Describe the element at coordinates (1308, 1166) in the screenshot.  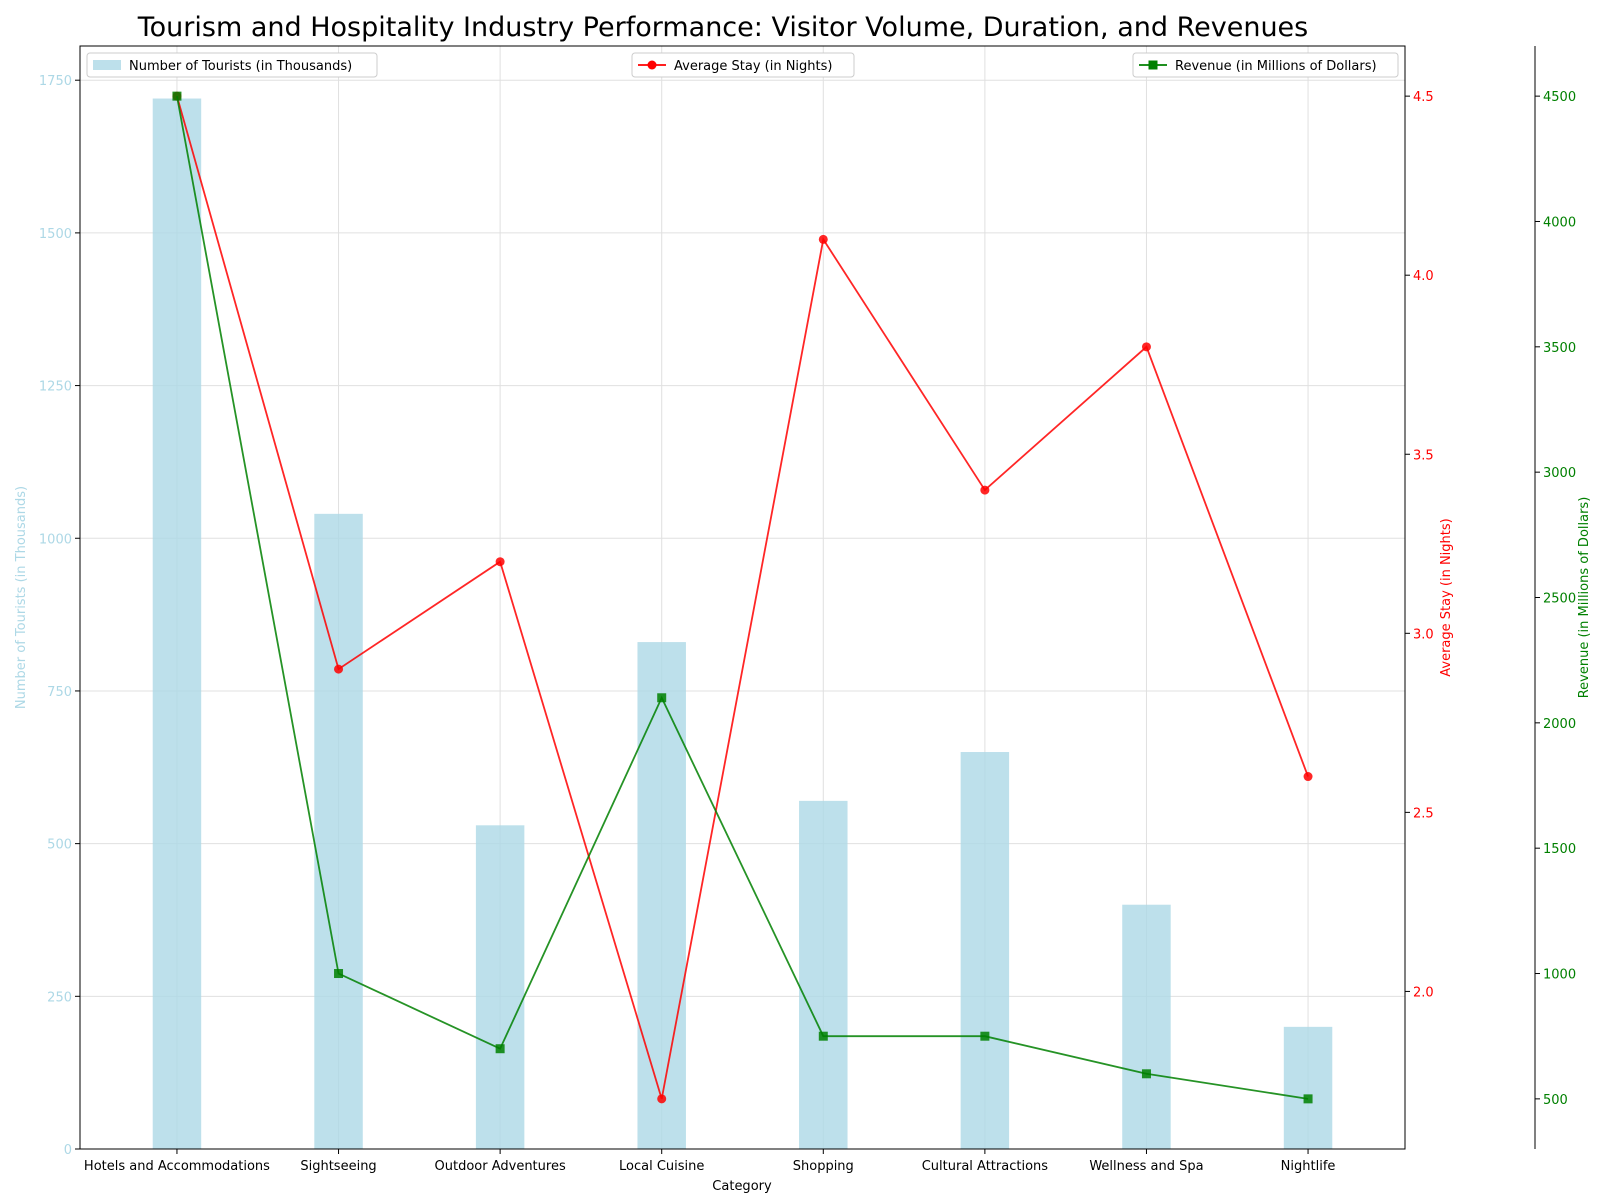
I see `x-tick-label: Nightlife` at that location.